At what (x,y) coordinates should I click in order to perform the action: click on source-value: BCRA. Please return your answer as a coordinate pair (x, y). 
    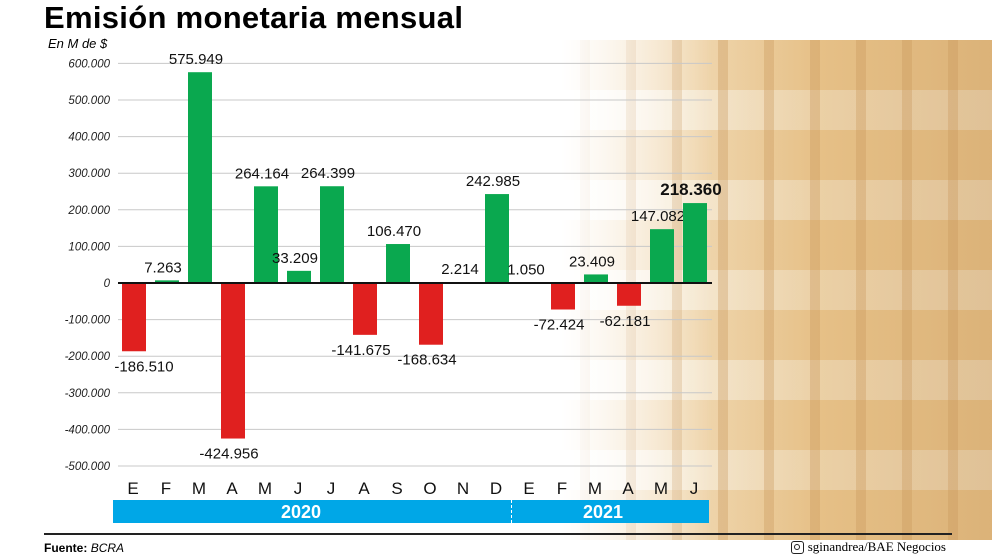
    Looking at the image, I should click on (107, 548).